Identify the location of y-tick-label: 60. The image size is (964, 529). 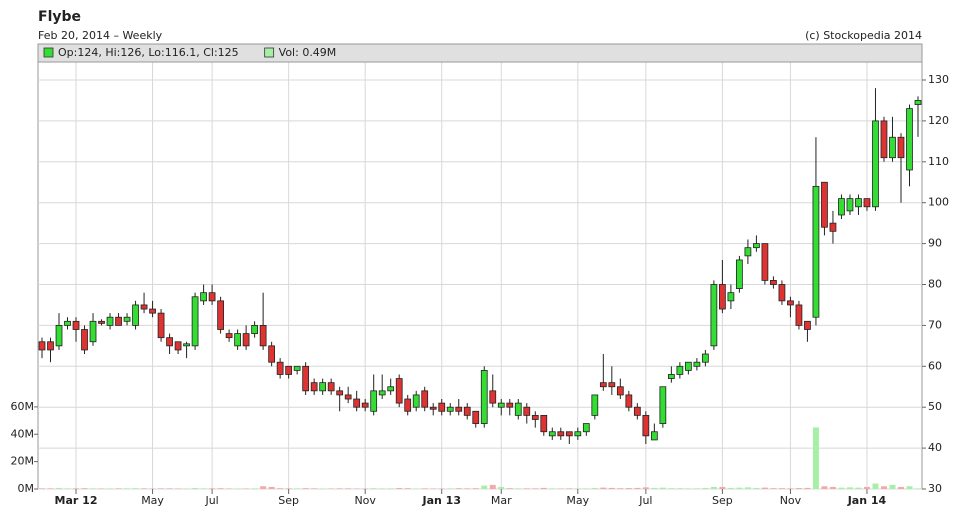
(935, 365).